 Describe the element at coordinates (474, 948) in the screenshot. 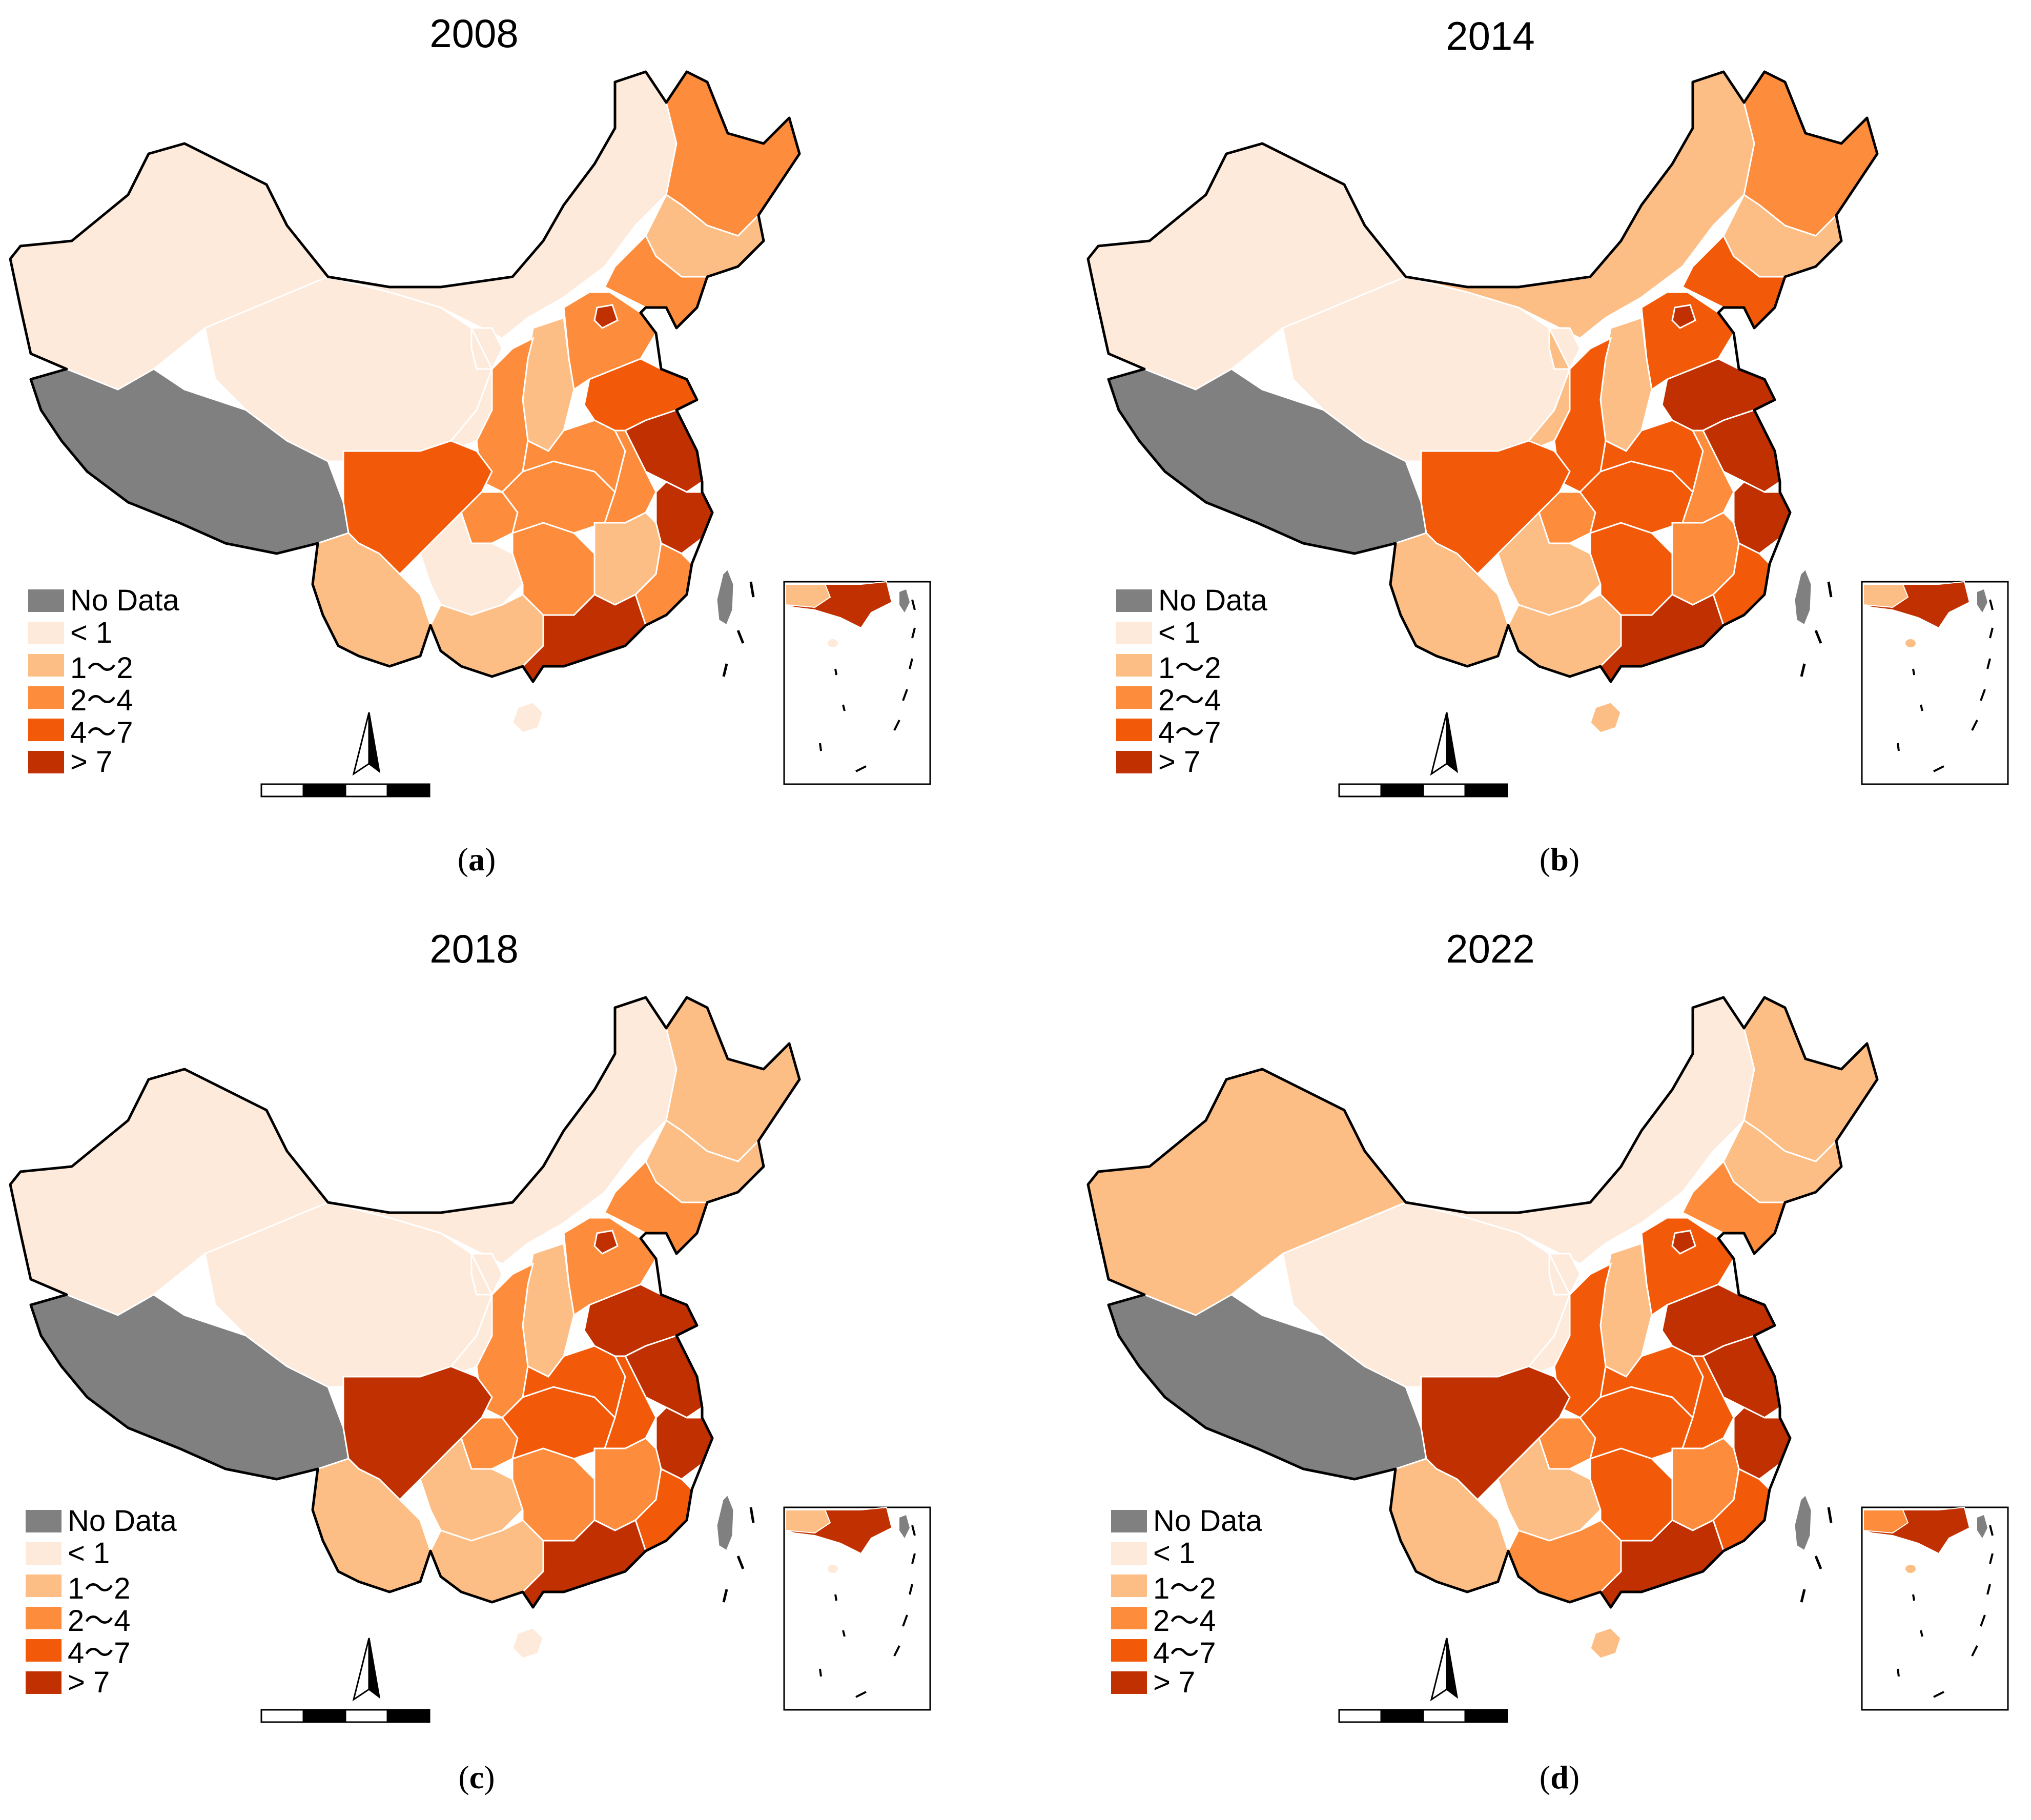

I see `map-title: 2018` at that location.